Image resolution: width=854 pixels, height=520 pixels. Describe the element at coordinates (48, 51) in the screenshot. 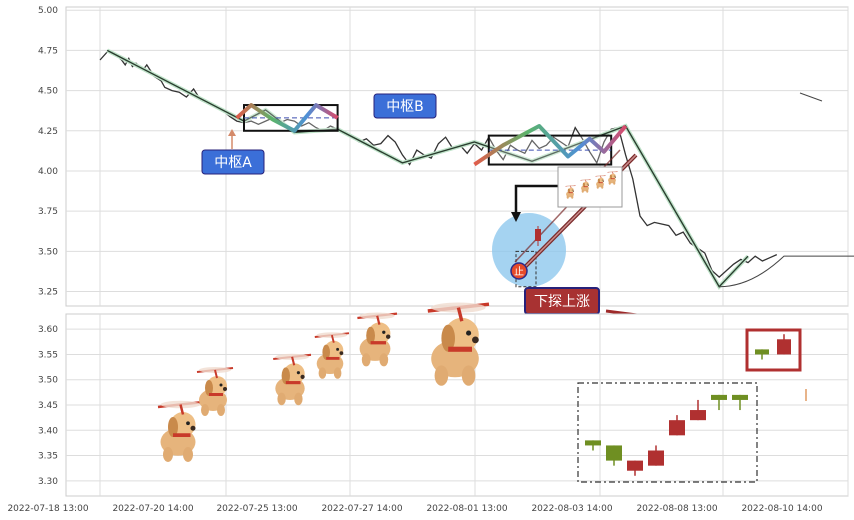

I see `y-tick-label: 4.75` at that location.